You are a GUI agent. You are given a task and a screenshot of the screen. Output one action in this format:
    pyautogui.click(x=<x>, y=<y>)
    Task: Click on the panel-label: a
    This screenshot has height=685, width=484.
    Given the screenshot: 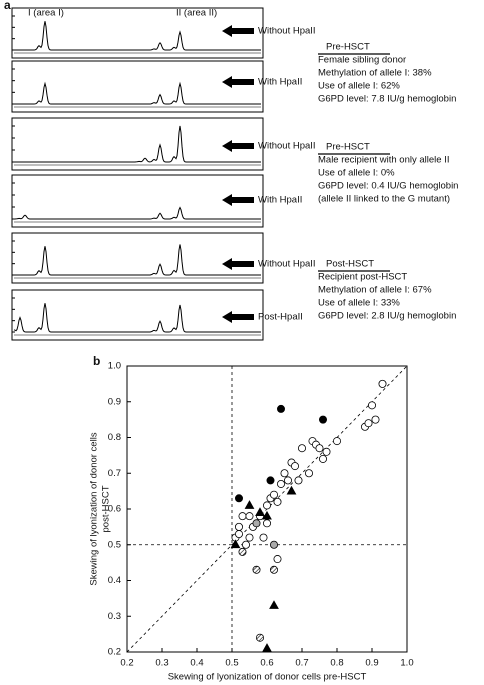 What is the action you would take?
    pyautogui.click(x=7, y=6)
    